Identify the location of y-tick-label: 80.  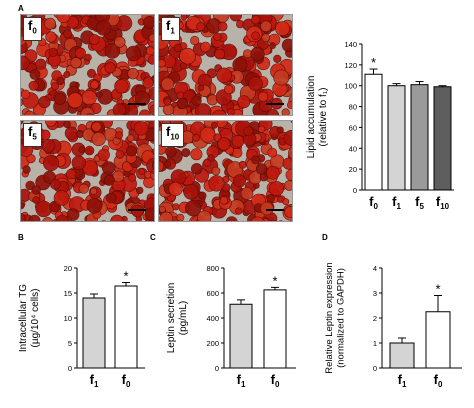
(353, 107).